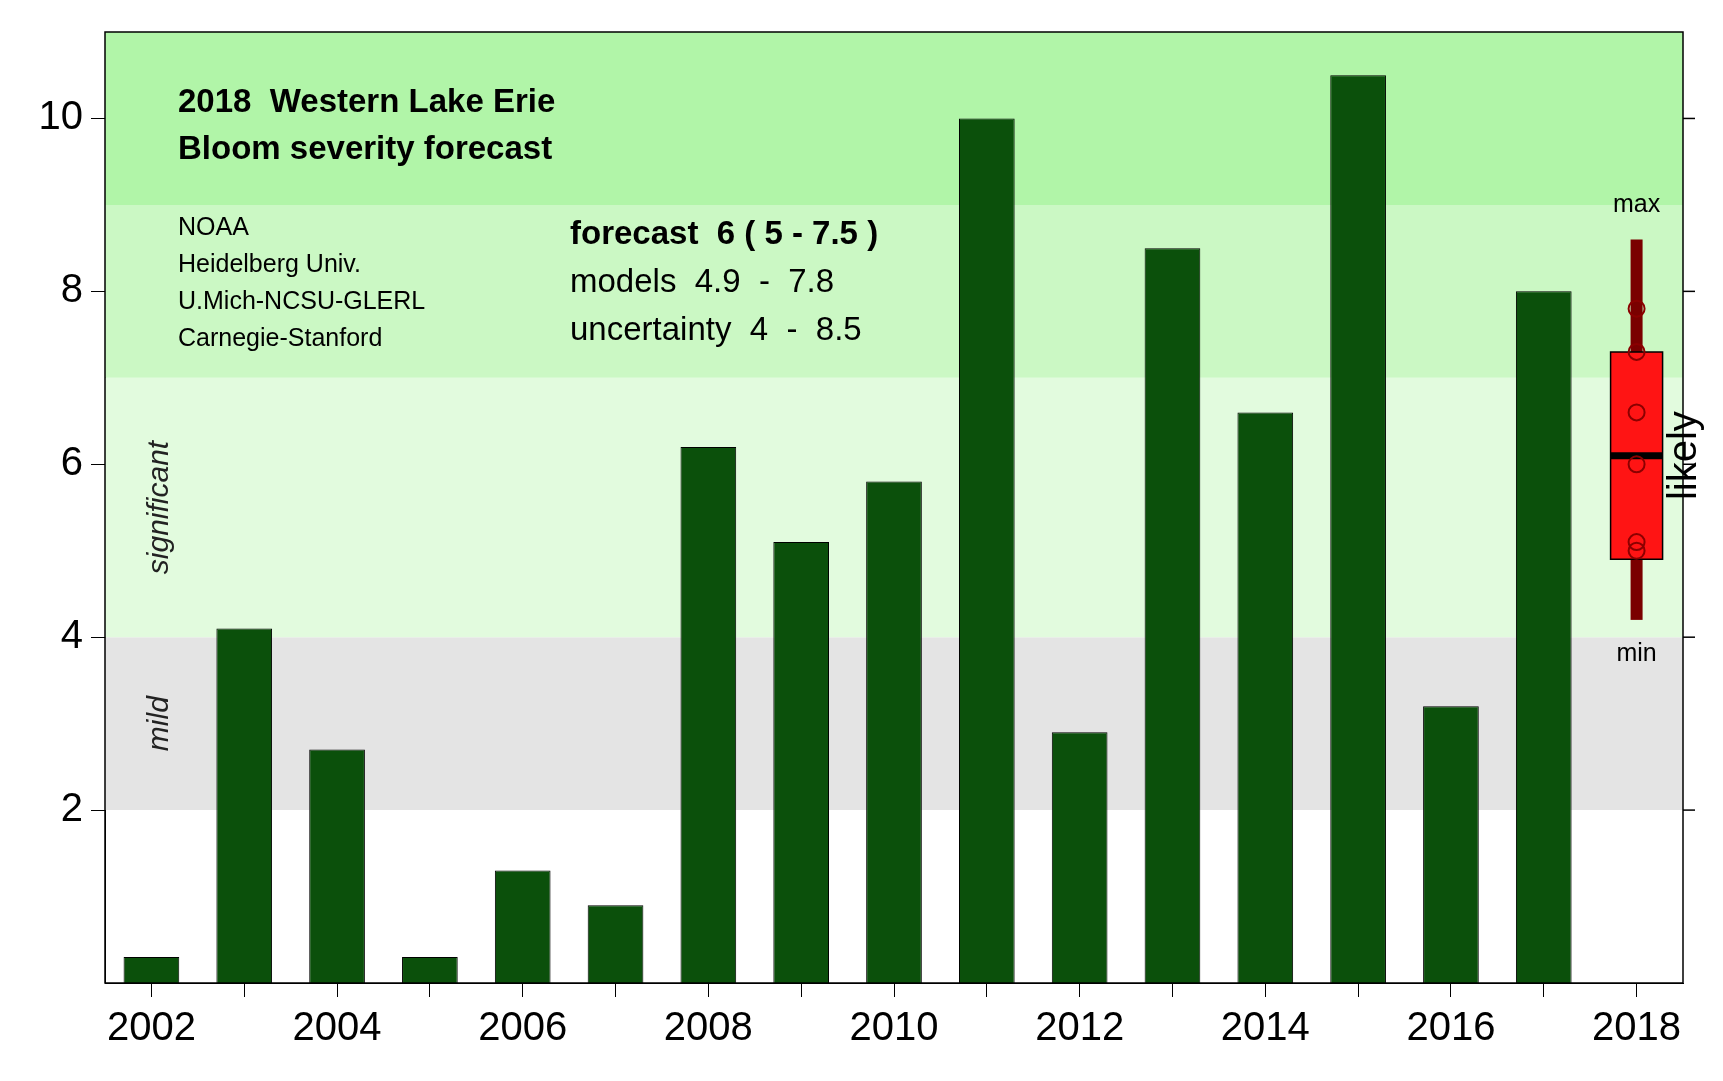  Describe the element at coordinates (71, 634) in the screenshot. I see `y-tick-label: 4` at that location.